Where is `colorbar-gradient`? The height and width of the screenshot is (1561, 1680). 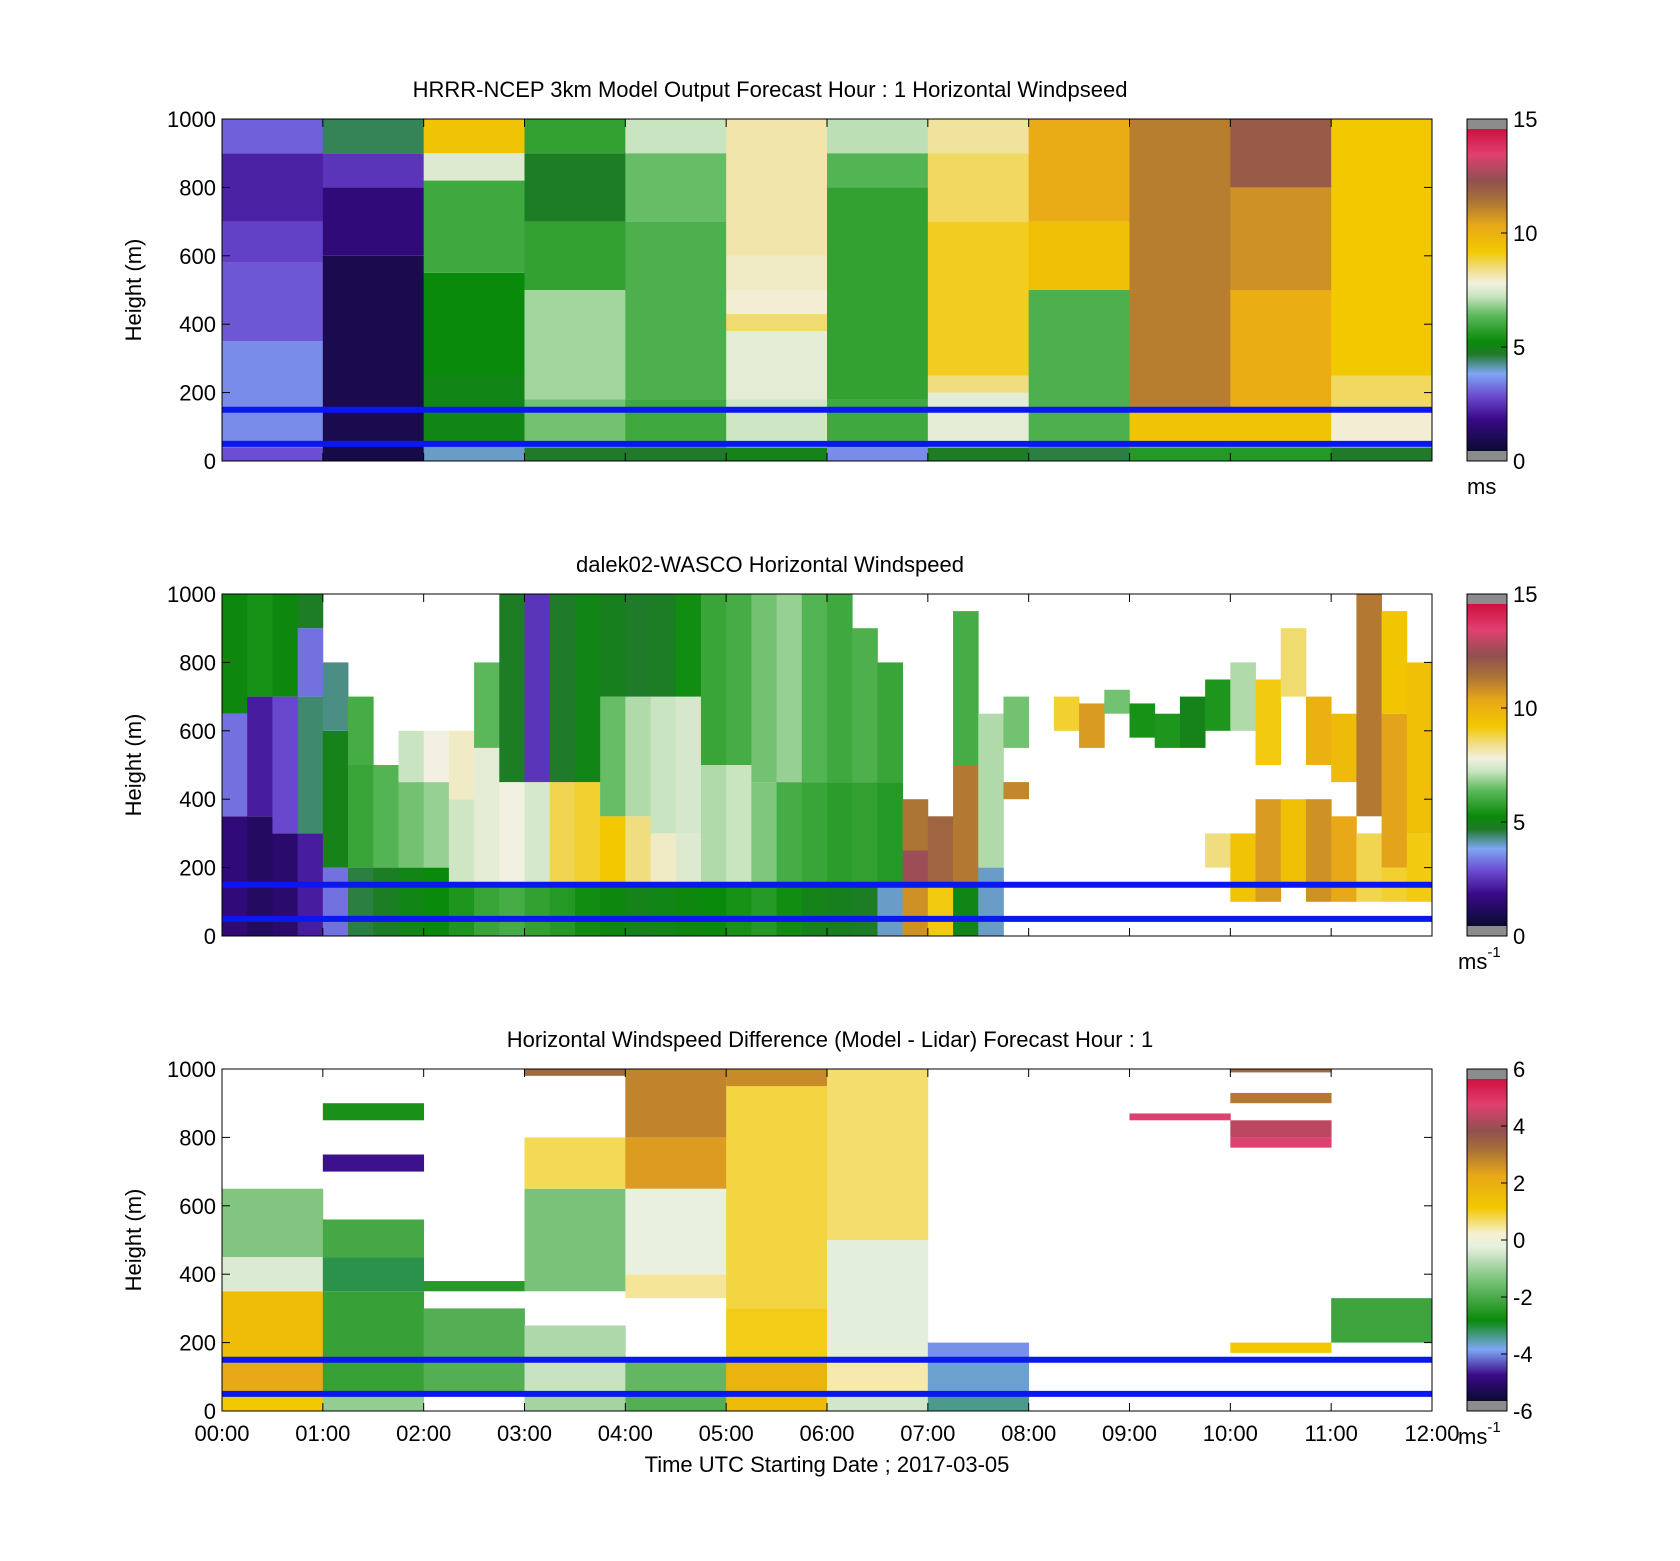
colorbar-gradient is located at coordinates (1487, 290).